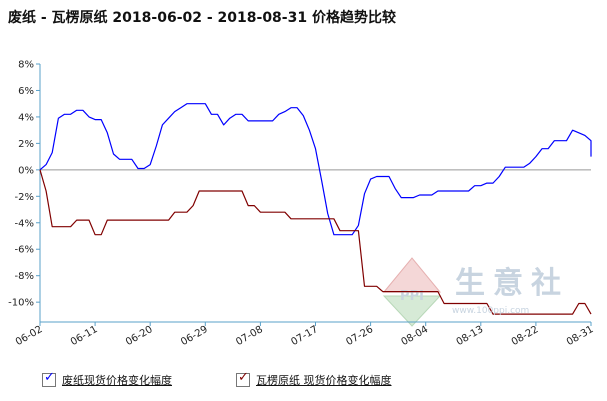  Describe the element at coordinates (470, 336) in the screenshot. I see `x-tick-label: 08-13` at that location.